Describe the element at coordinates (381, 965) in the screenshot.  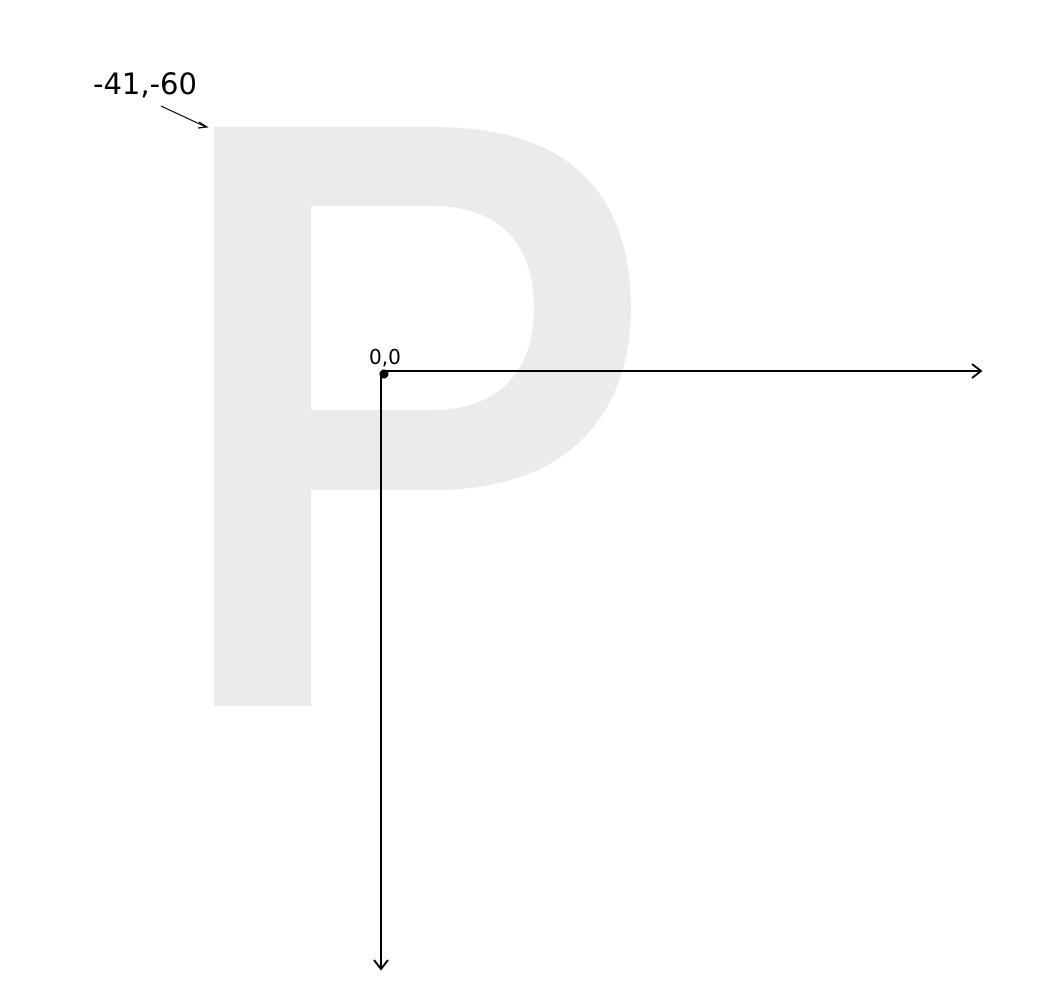
I see `y-axis-arrowhead` at that location.